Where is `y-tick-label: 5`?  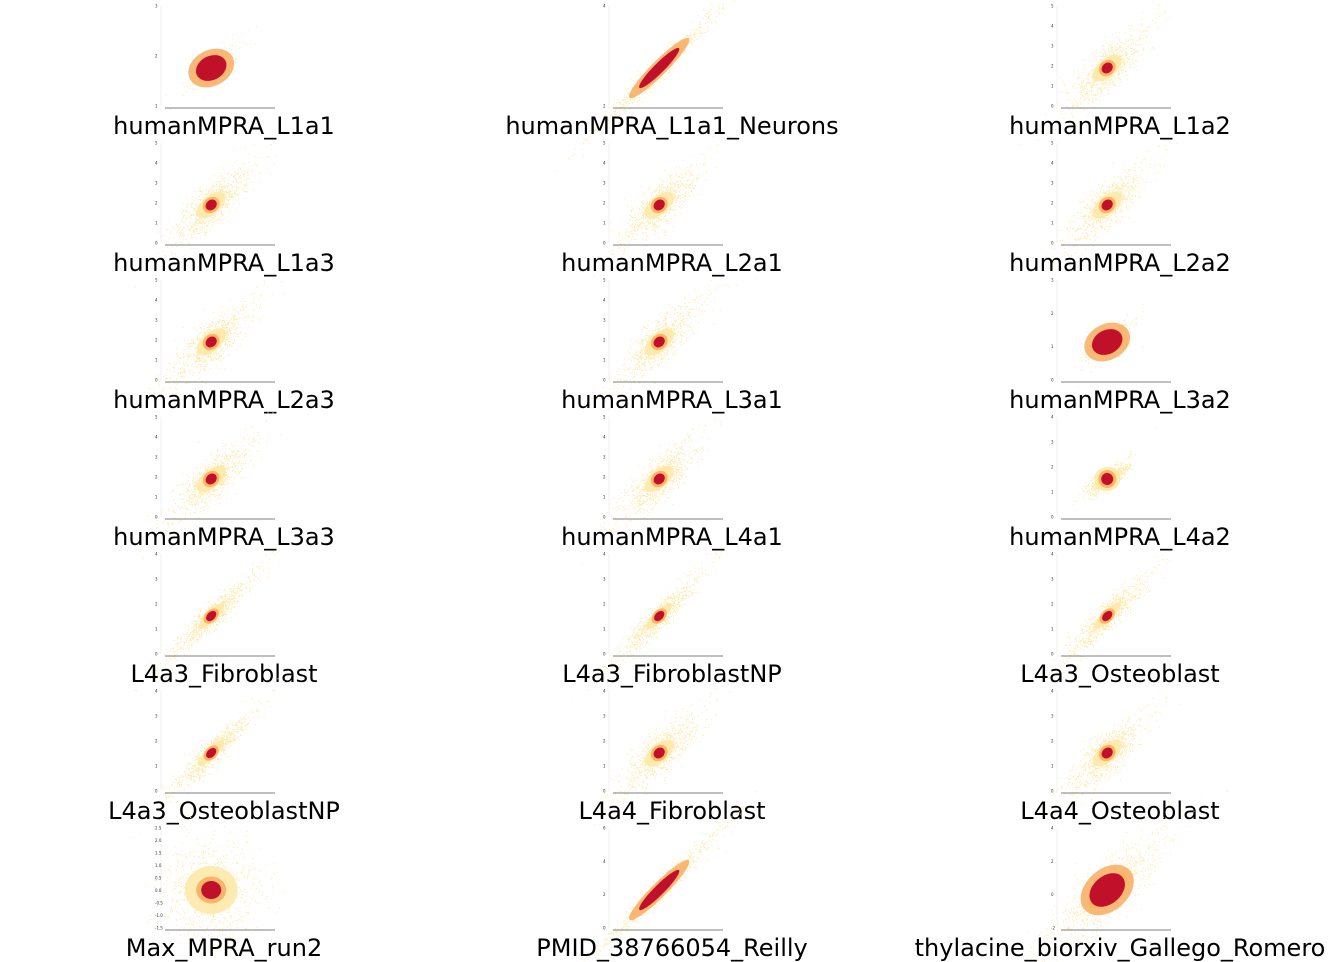
y-tick-label: 5 is located at coordinates (1052, 6).